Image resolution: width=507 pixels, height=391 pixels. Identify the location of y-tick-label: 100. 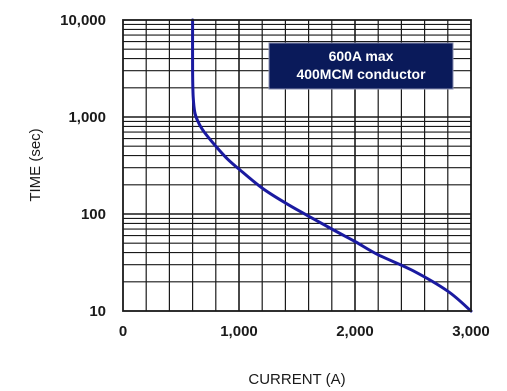
(93, 214).